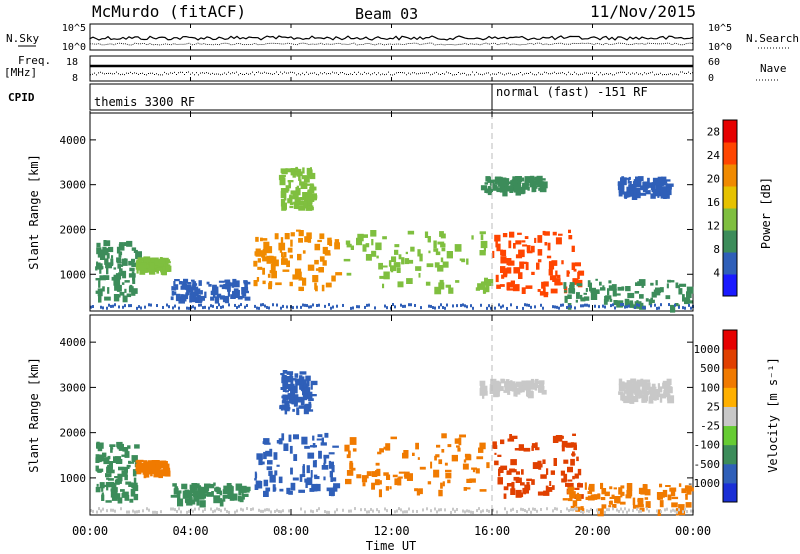  I want to click on velocity-colorbar-label: Velocity [m s⁻¹], so click(773, 415).